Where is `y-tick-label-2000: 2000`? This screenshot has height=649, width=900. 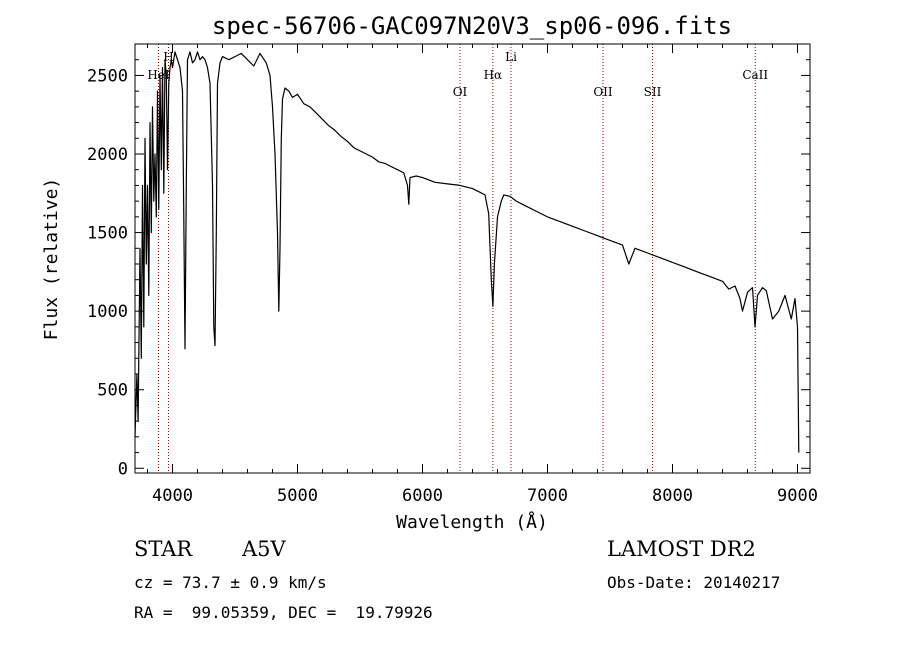 y-tick-label-2000: 2000 is located at coordinates (107, 155).